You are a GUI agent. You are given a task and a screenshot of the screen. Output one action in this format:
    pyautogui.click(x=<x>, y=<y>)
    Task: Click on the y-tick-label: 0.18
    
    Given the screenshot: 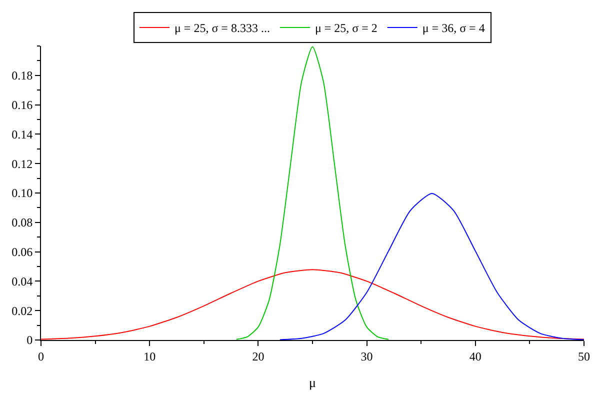 What is the action you would take?
    pyautogui.click(x=22, y=75)
    